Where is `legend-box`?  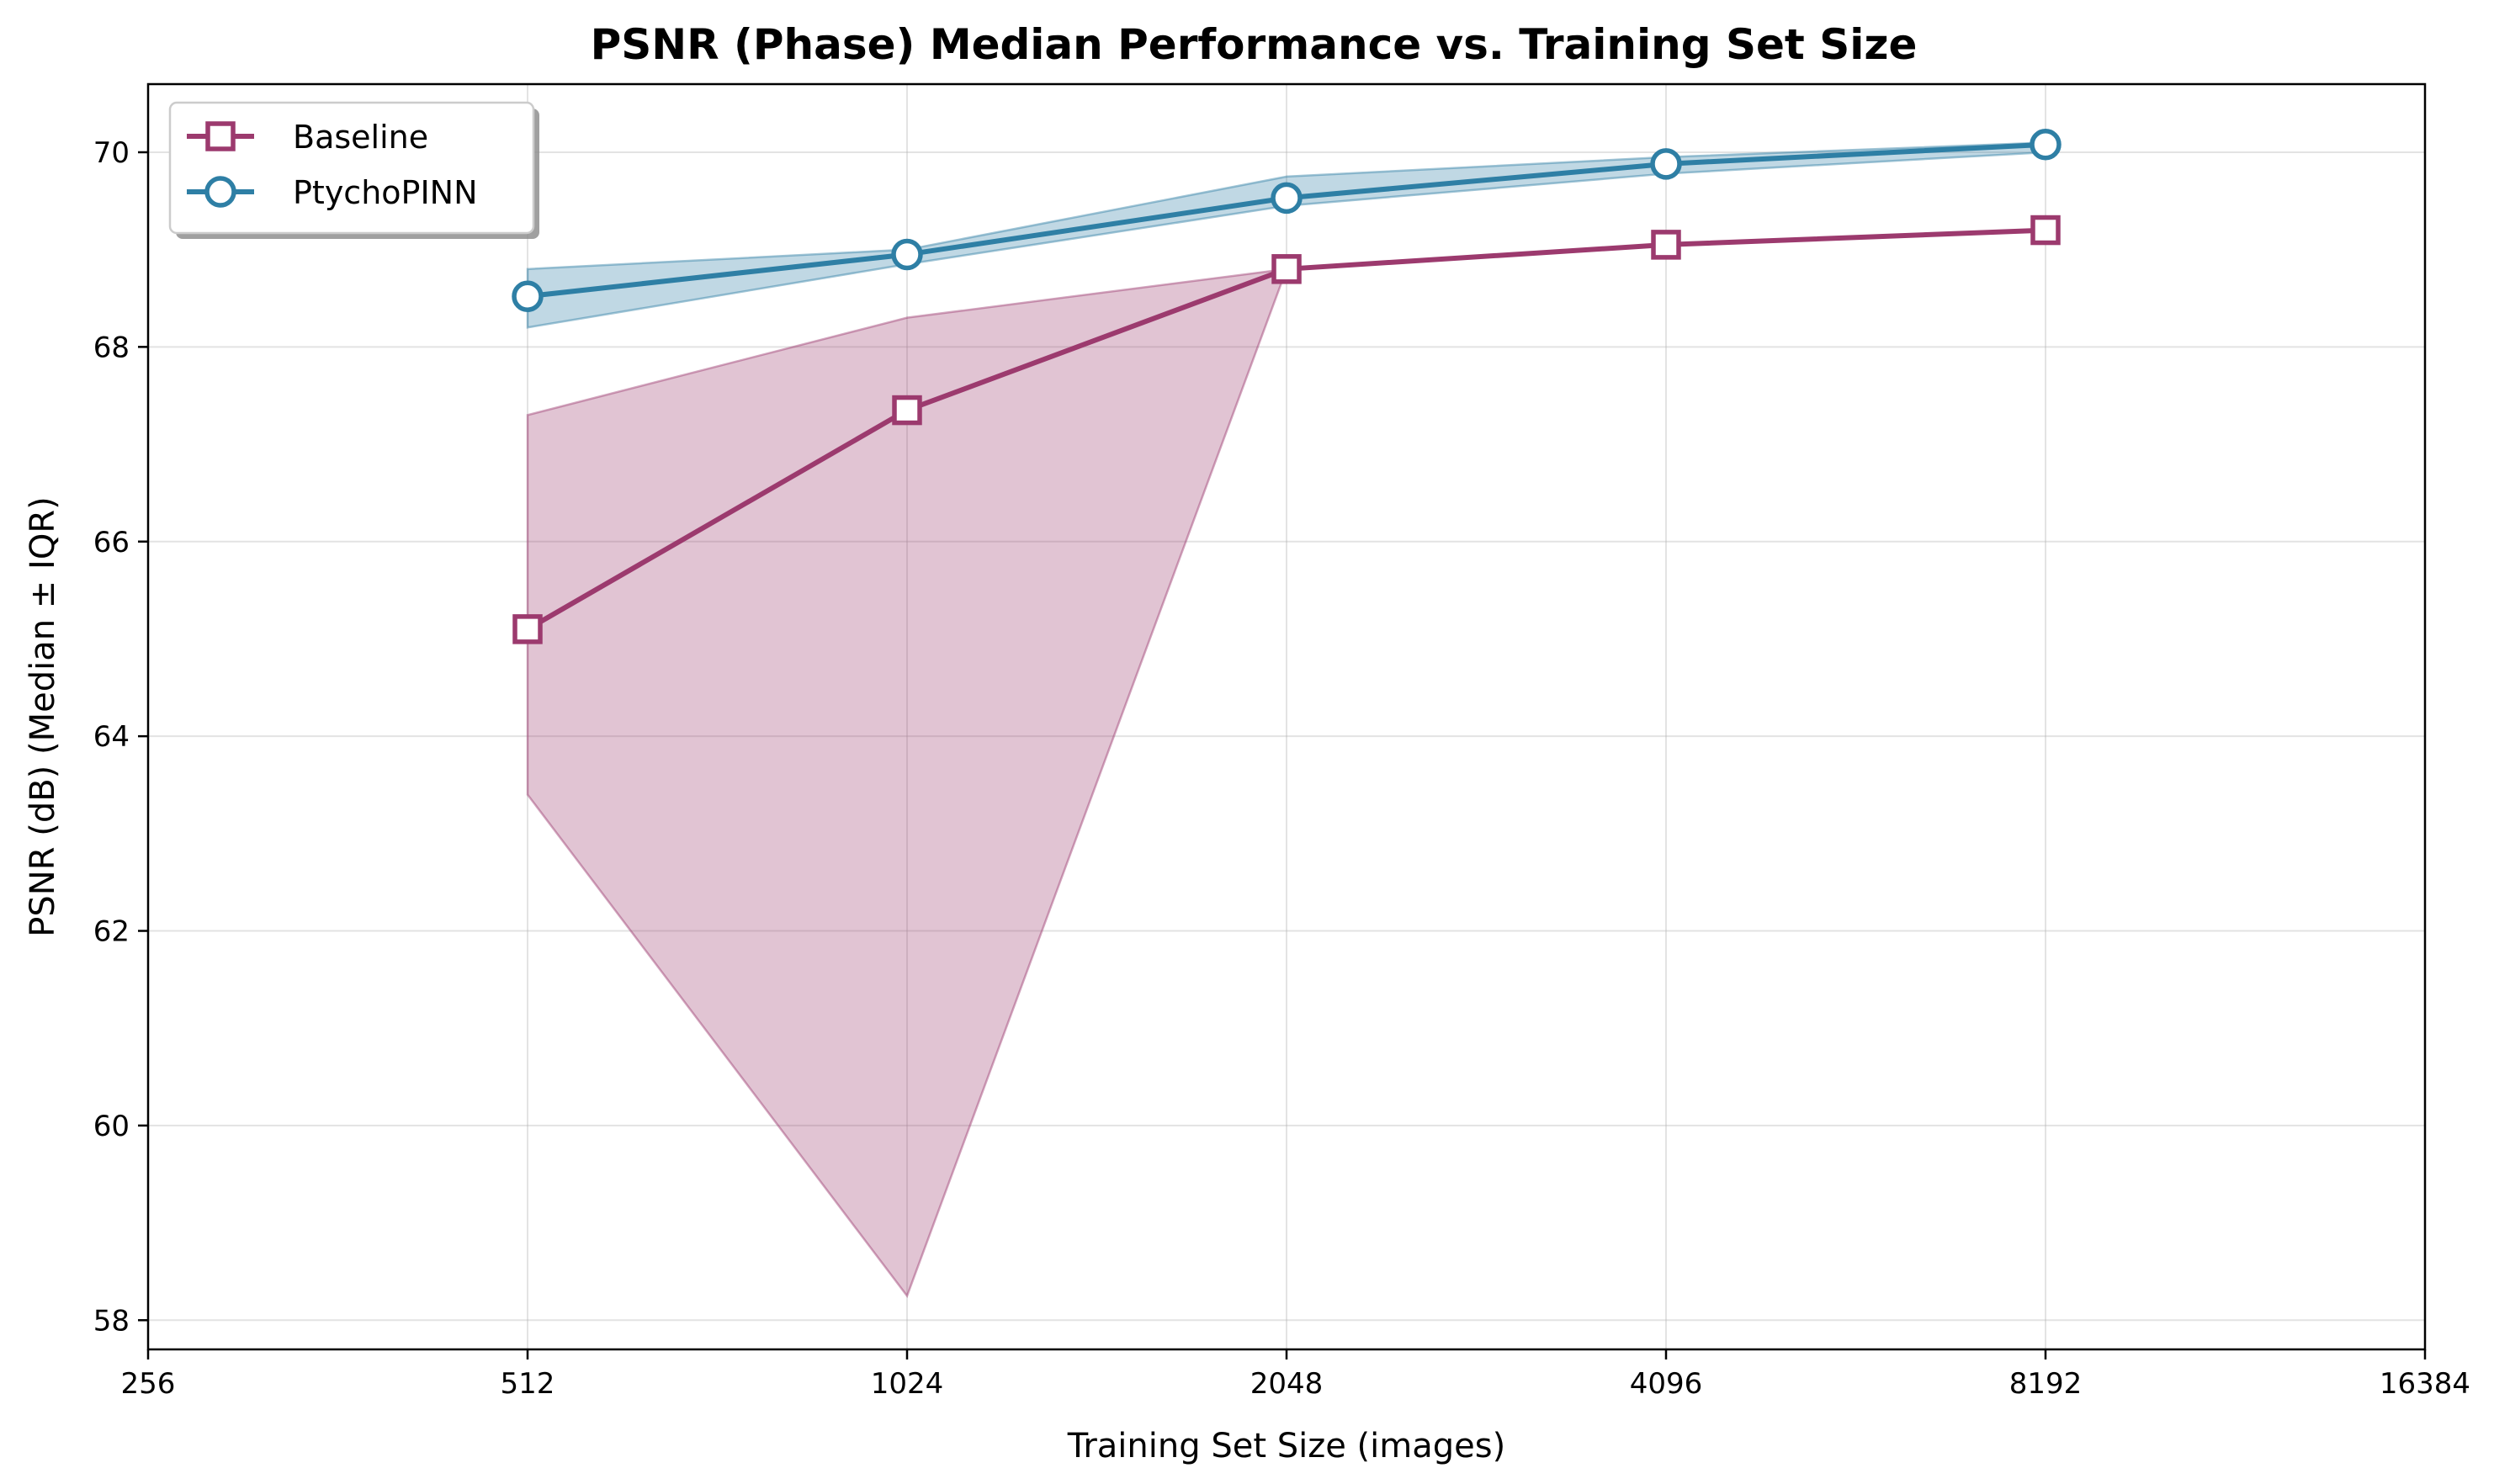 legend-box is located at coordinates (351, 168).